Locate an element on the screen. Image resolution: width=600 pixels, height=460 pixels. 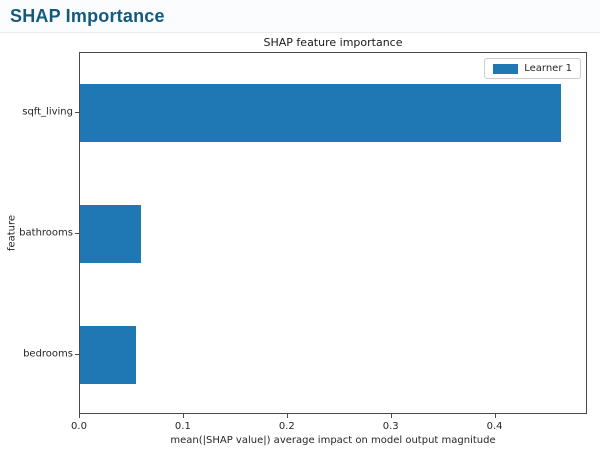
xtick-label-0.1: 0.1 is located at coordinates (182, 426).